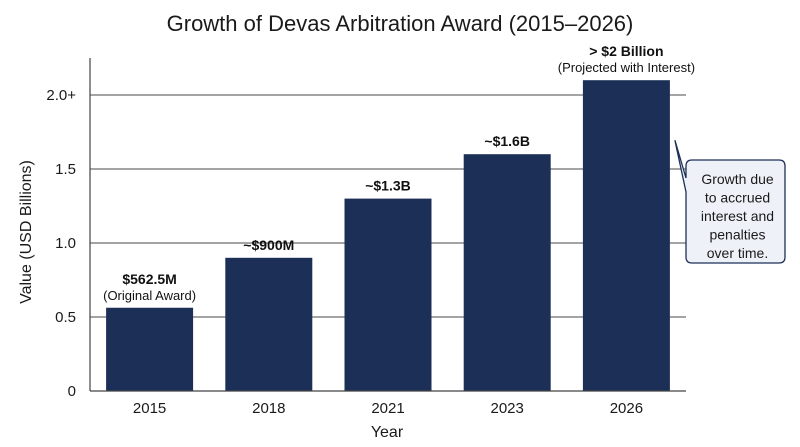  Describe the element at coordinates (387, 432) in the screenshot. I see `x-axis-label: Year` at that location.